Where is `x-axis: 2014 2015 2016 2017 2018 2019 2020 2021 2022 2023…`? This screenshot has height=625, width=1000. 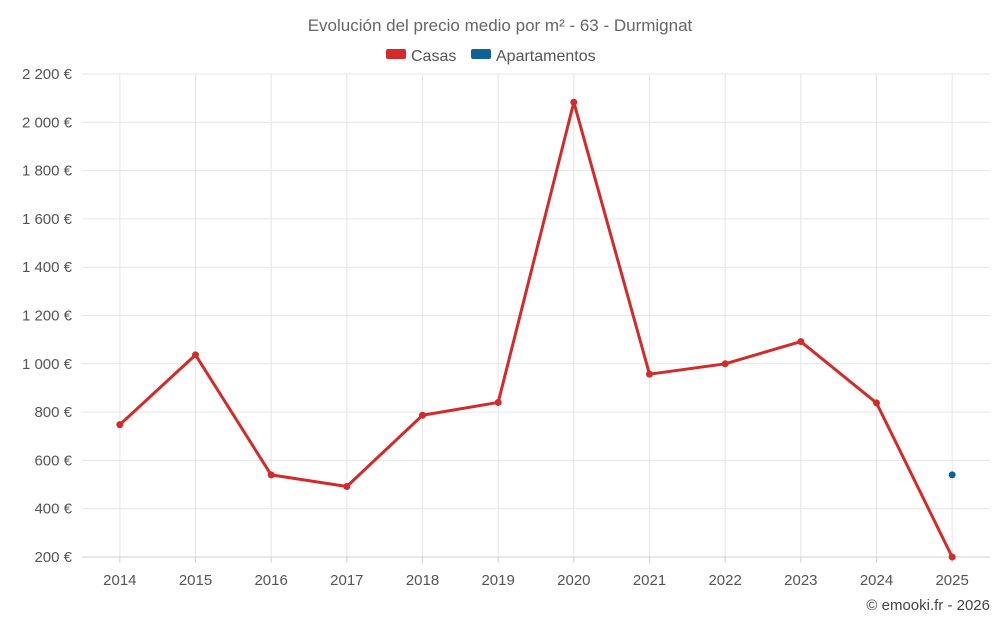
x-axis: 2014 2015 2016 2017 2018 2019 2020 2021 2022 2023… is located at coordinates (536, 572).